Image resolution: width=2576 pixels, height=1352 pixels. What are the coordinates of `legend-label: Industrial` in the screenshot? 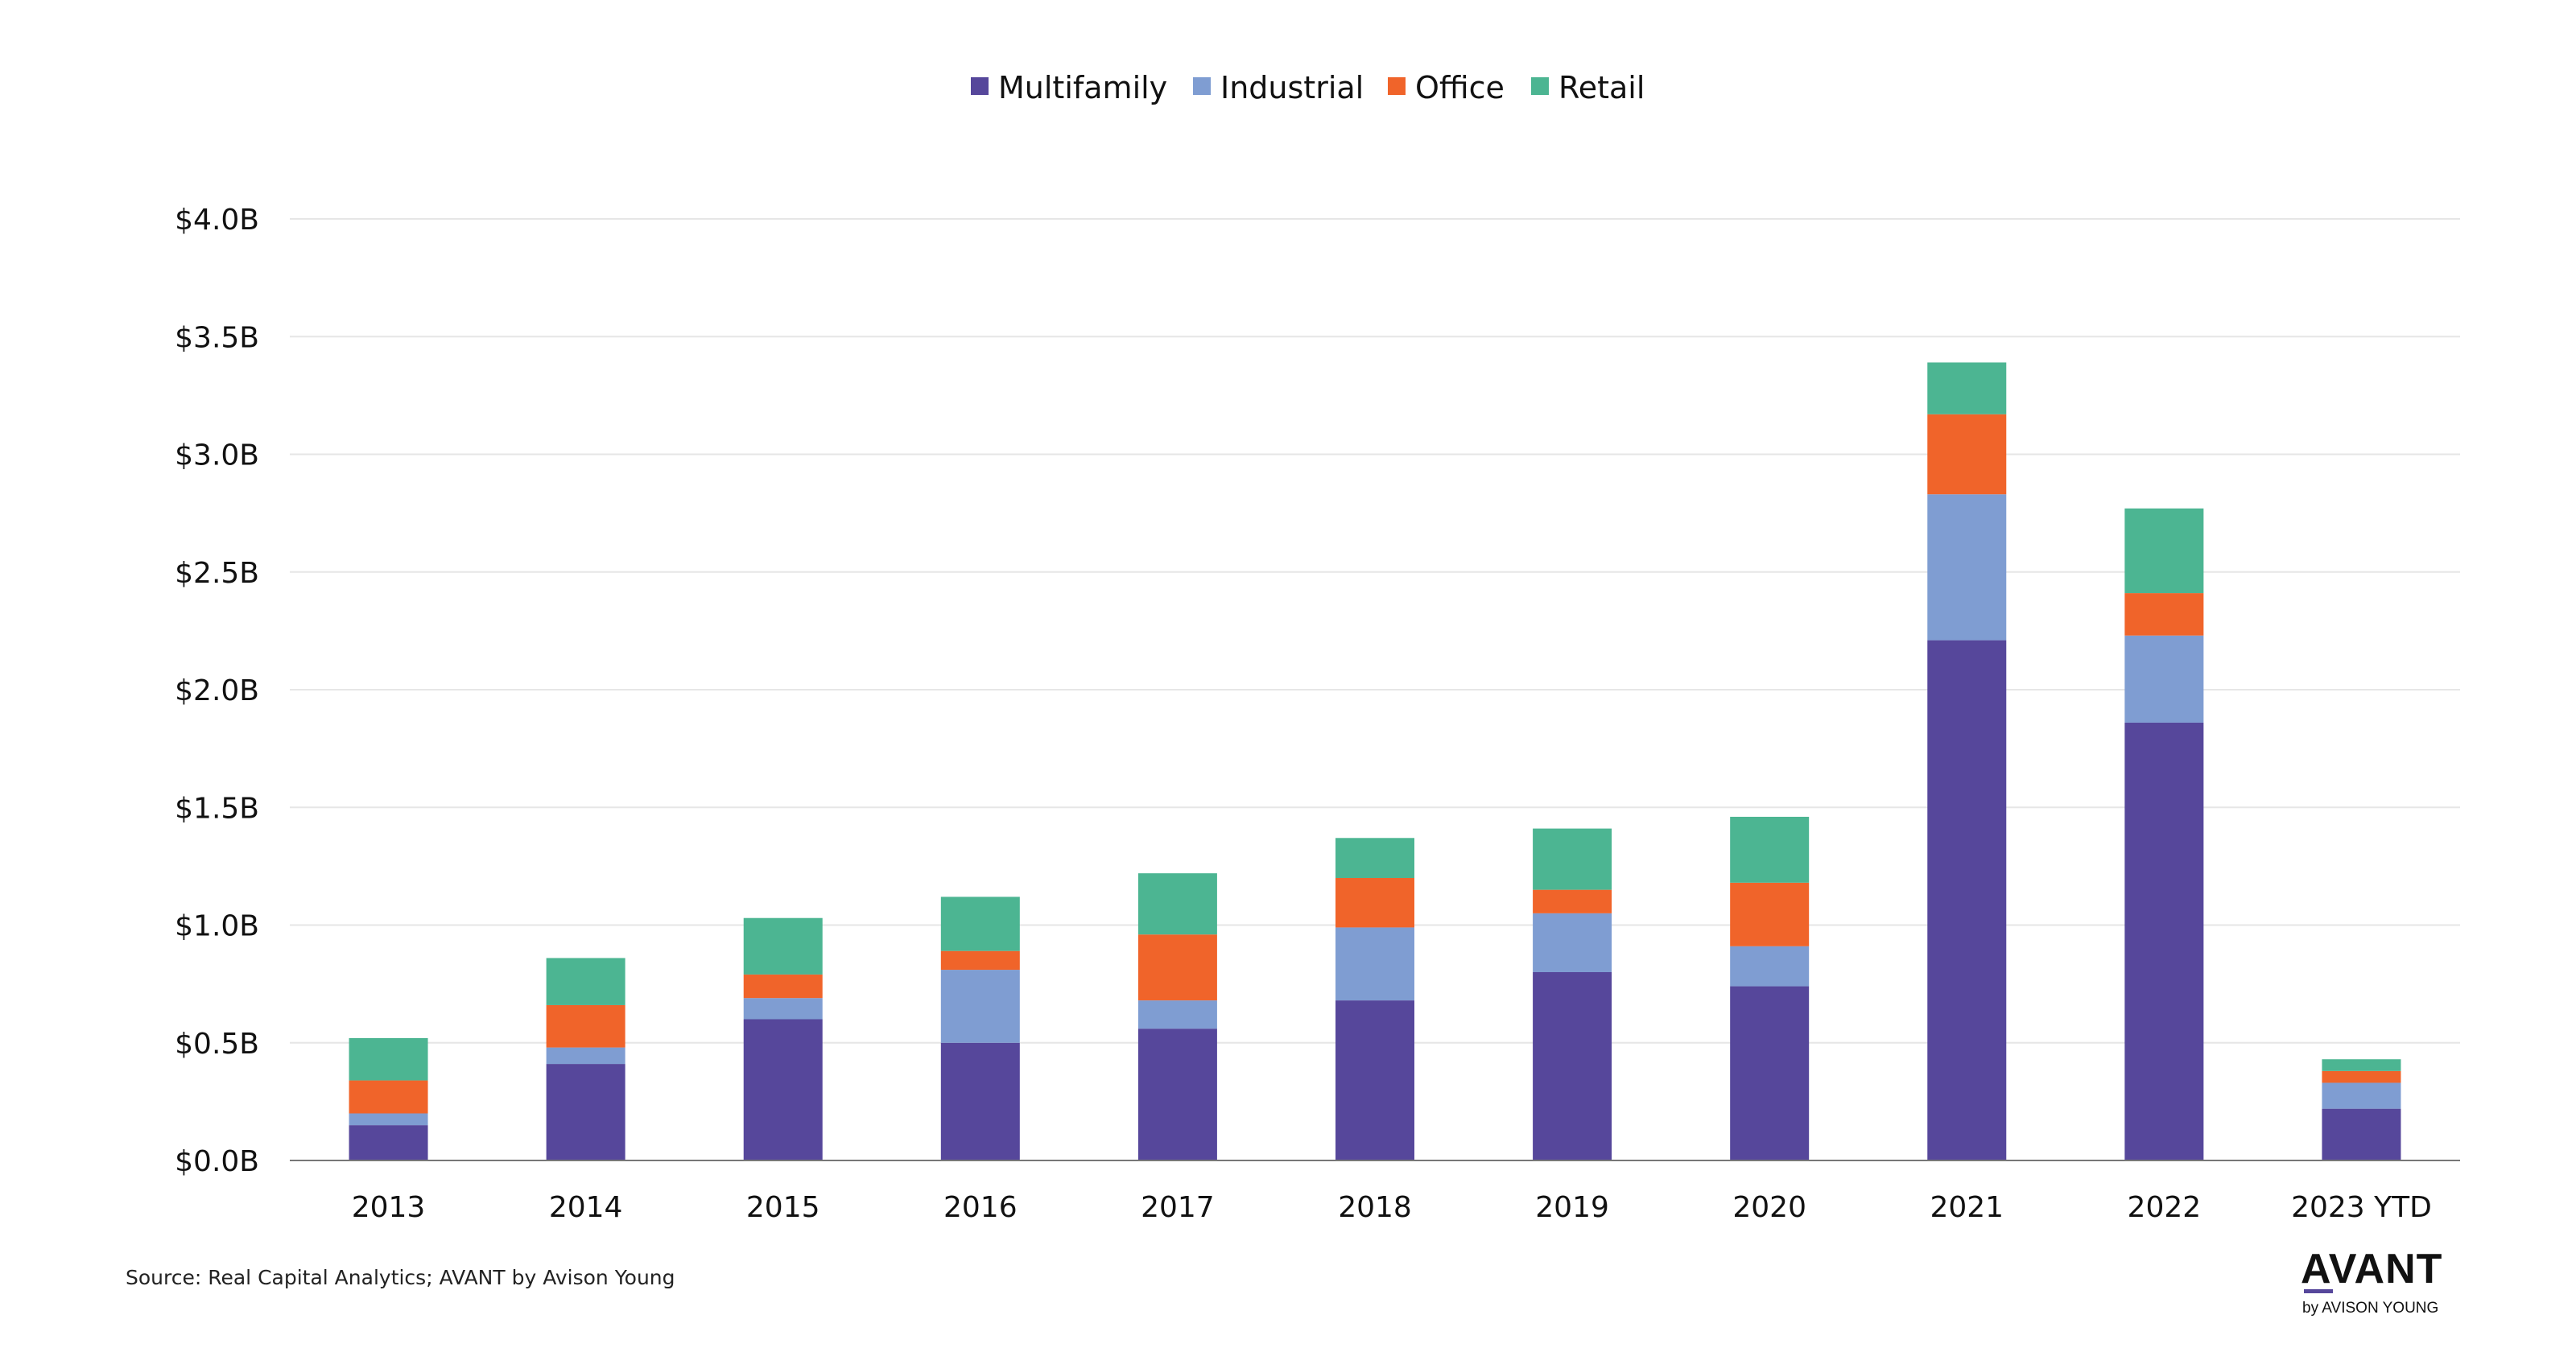 It's located at (1292, 87).